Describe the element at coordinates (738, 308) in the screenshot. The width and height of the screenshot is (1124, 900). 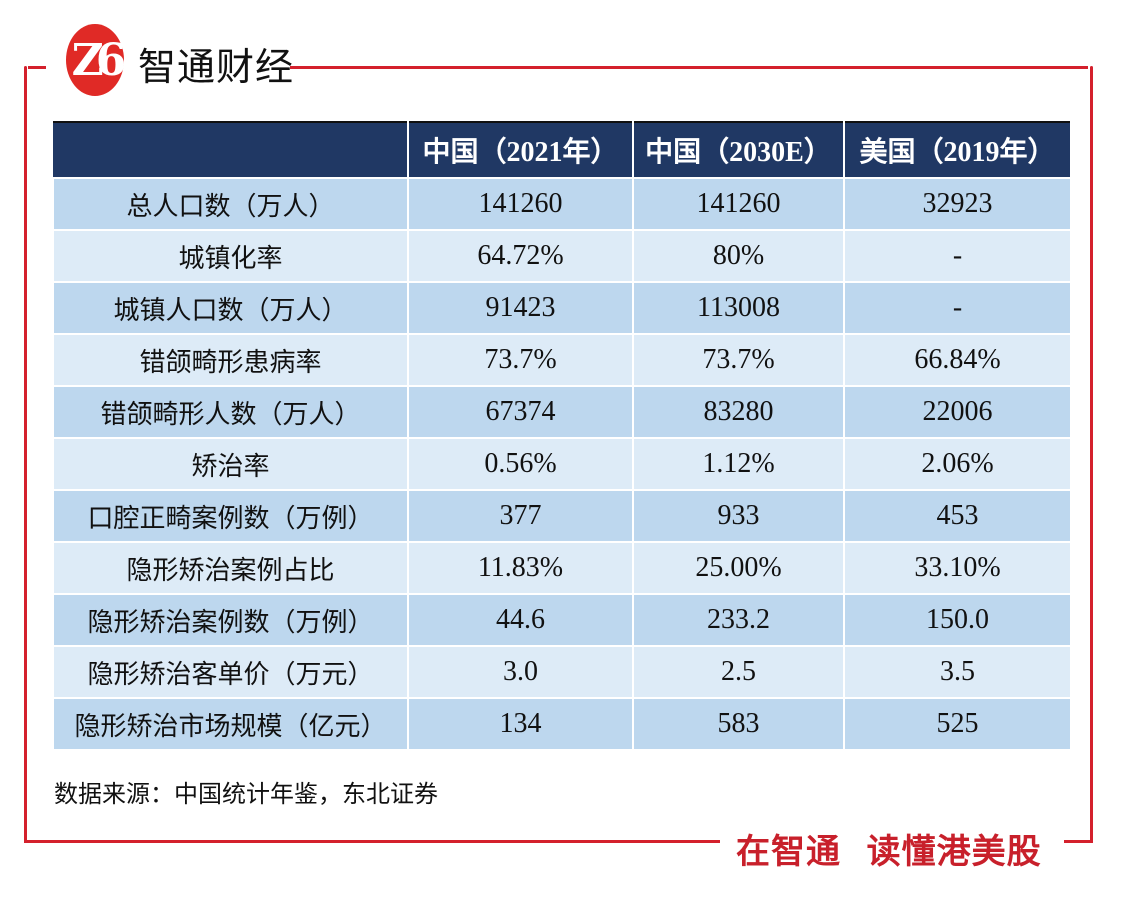
I see `table-cell: 113008` at that location.